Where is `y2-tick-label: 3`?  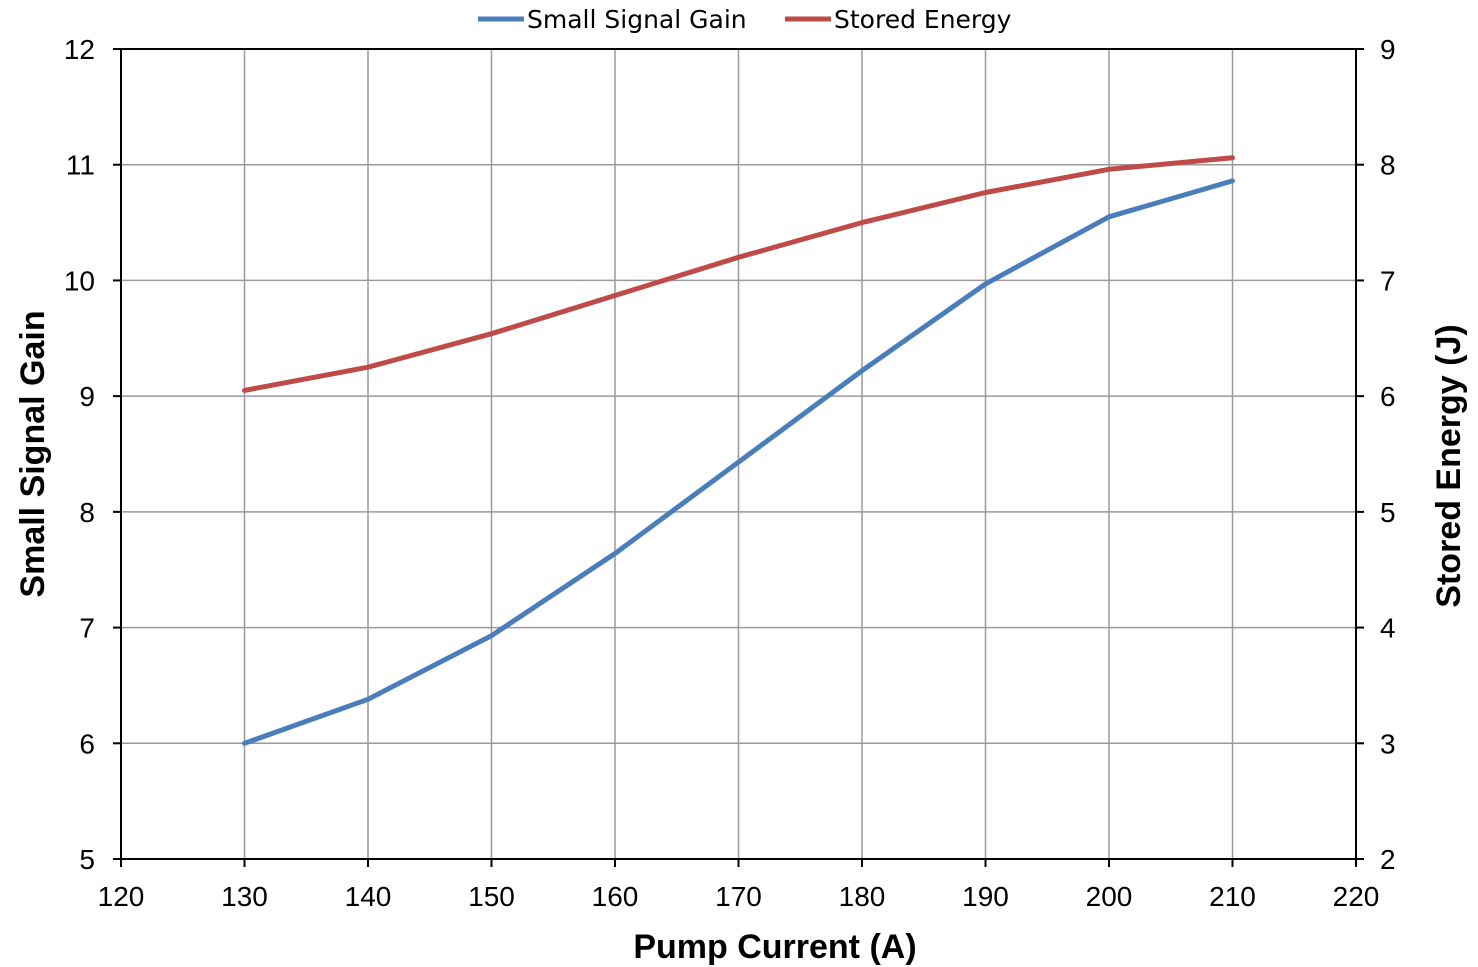
y2-tick-label: 3 is located at coordinates (1388, 743).